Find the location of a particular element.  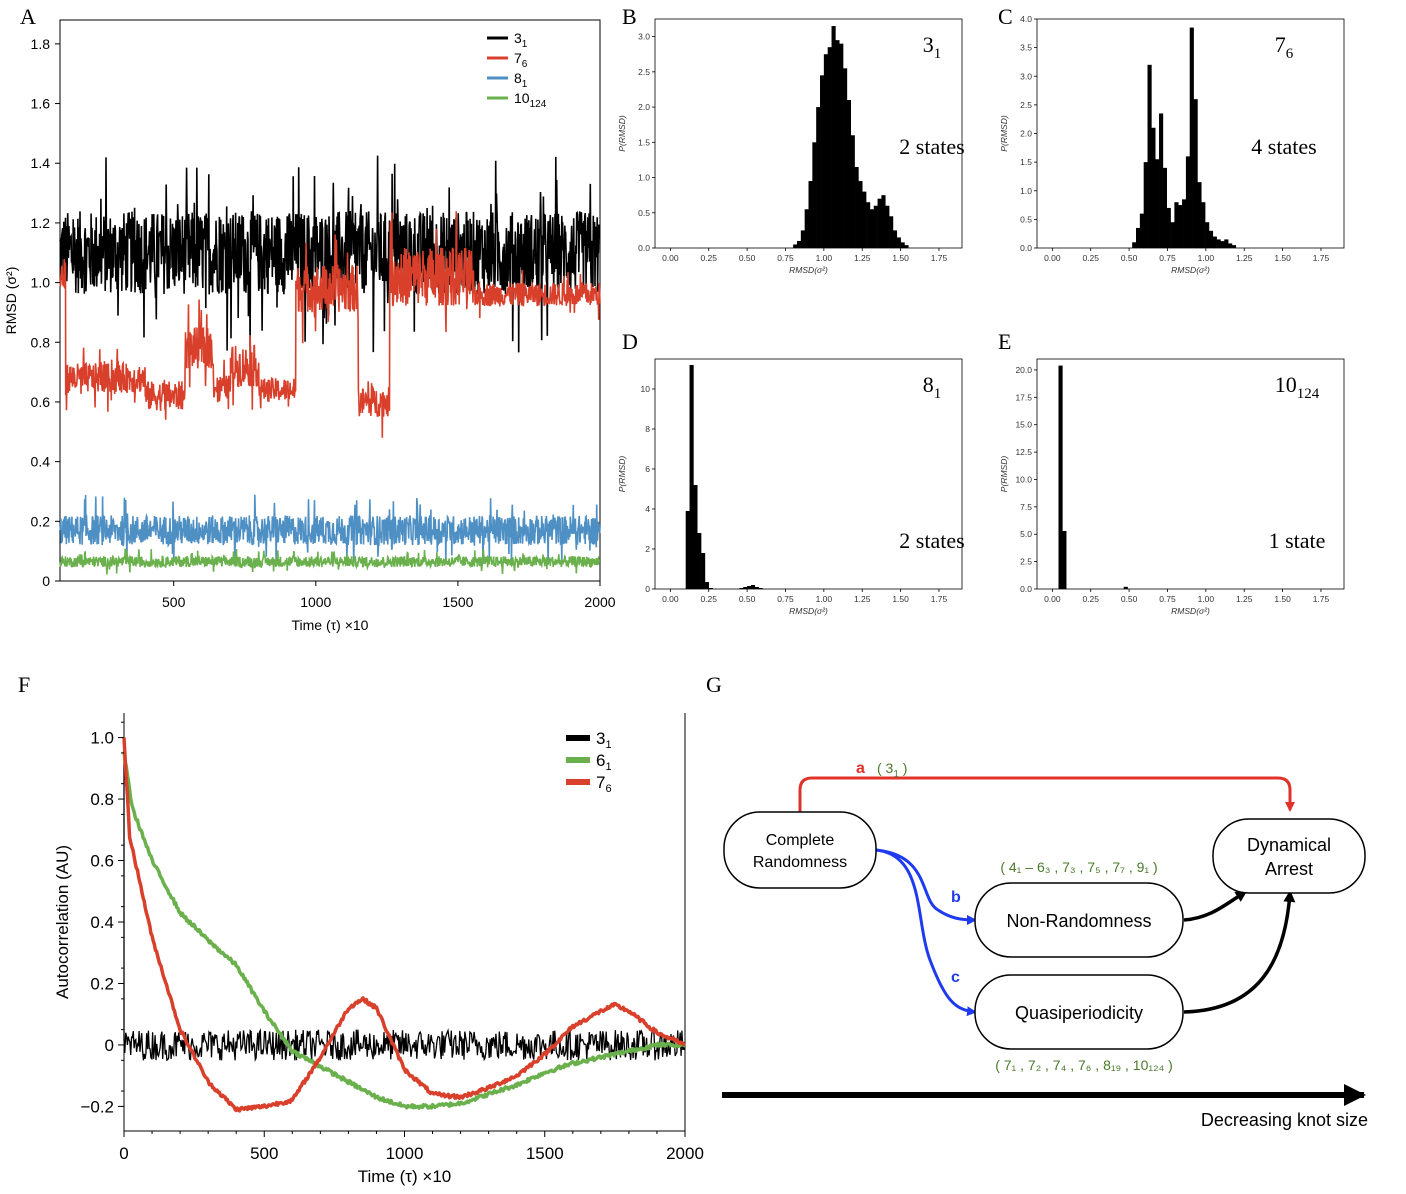

x-tick-label: 2000 is located at coordinates (599, 602).